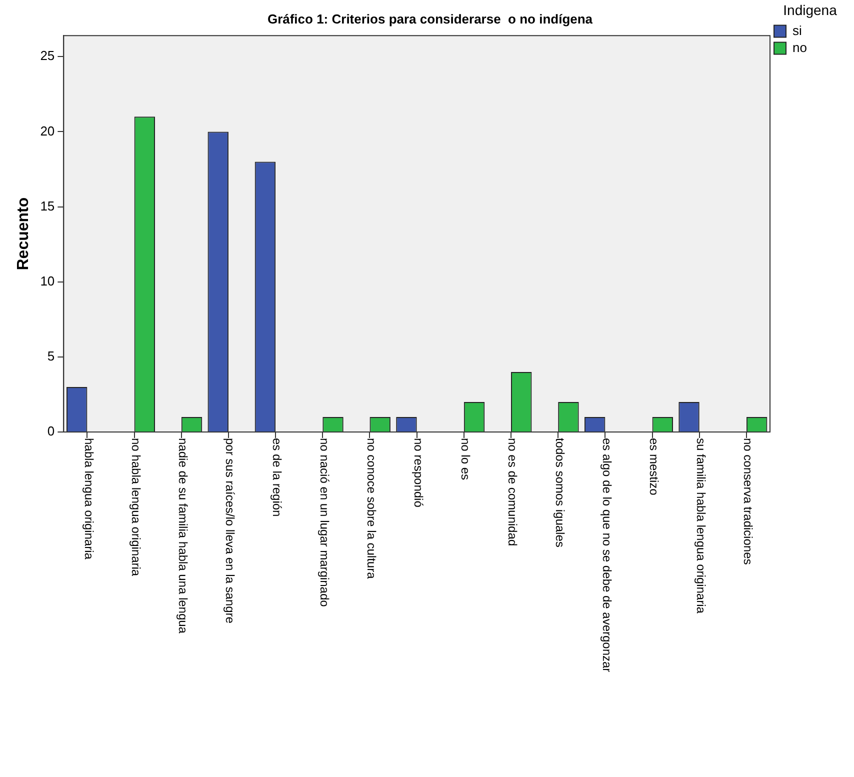 The width and height of the screenshot is (854, 777). I want to click on x-tick-label: habla lengua originaria, so click(89, 499).